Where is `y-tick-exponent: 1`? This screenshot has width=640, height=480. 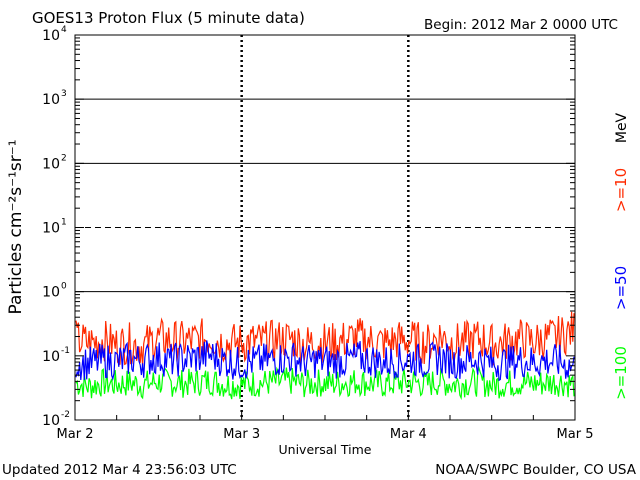
y-tick-exponent: 1 is located at coordinates (64, 223).